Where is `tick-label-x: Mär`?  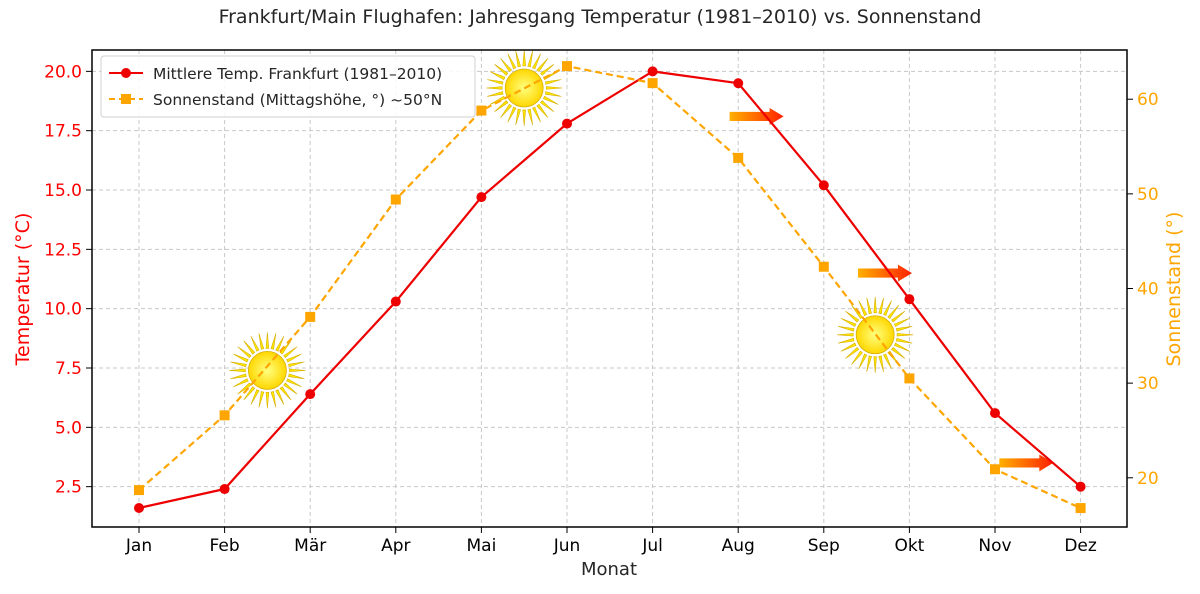
tick-label-x: Mär is located at coordinates (310, 546).